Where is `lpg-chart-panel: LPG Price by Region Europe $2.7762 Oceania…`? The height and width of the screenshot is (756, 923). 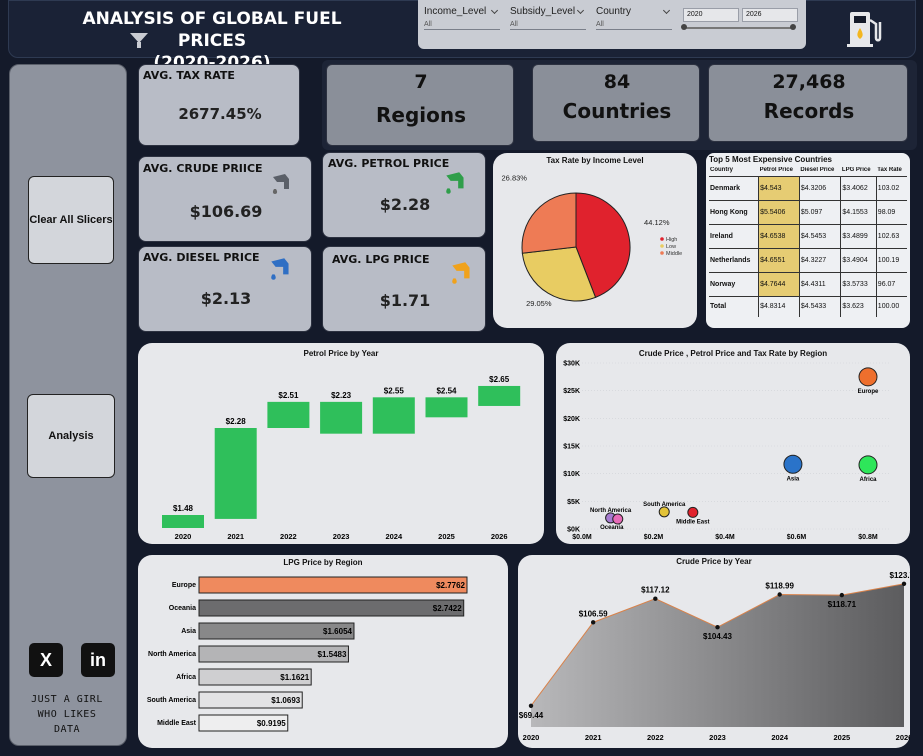 lpg-chart-panel: LPG Price by Region Europe $2.7762 Oceania… is located at coordinates (323, 651).